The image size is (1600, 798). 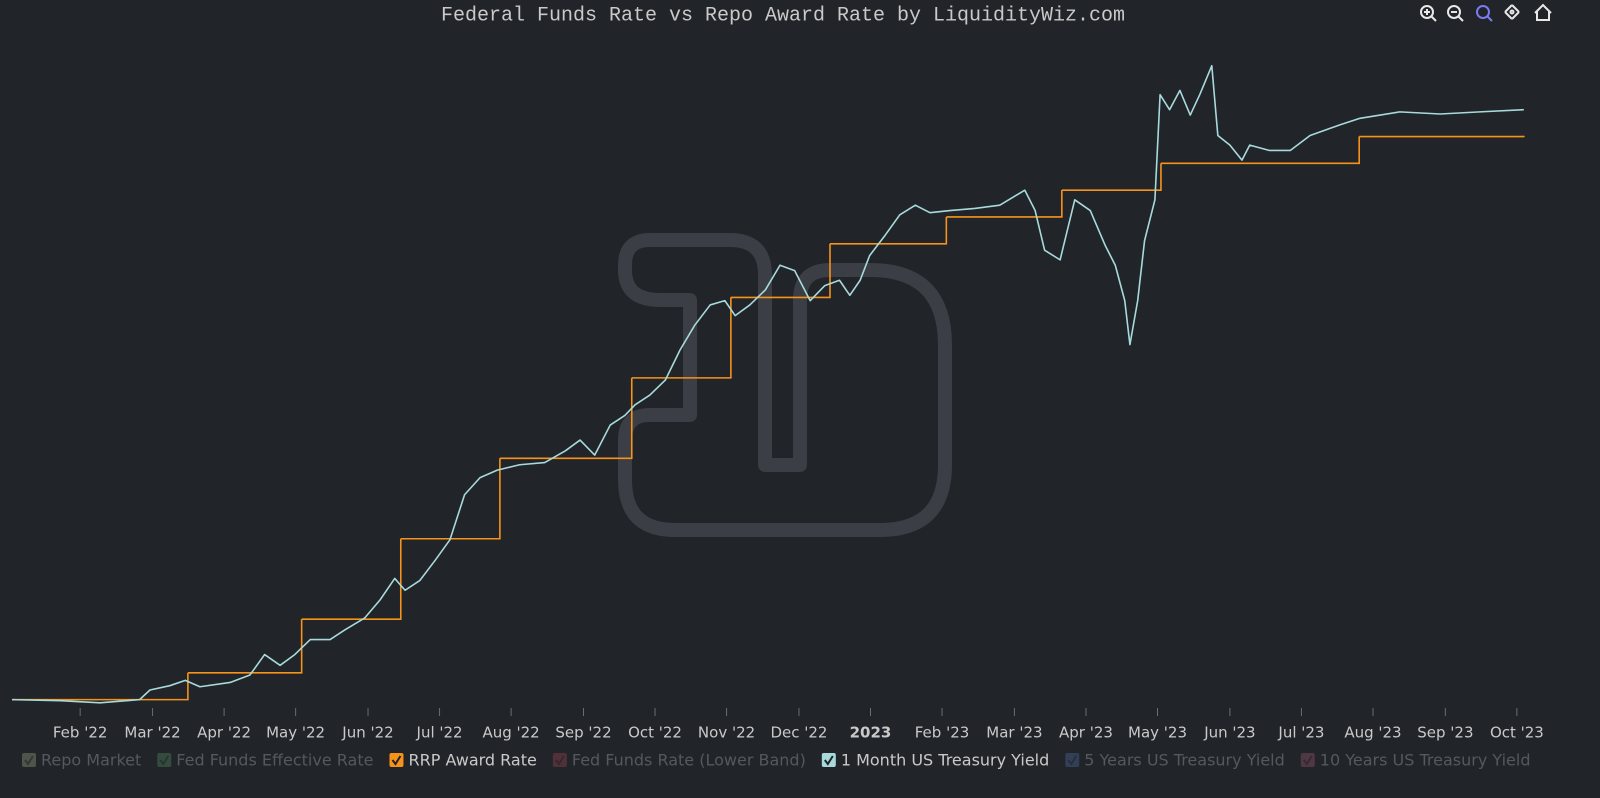 What do you see at coordinates (152, 733) in the screenshot?
I see `x-tick-label: Mar '22` at bounding box center [152, 733].